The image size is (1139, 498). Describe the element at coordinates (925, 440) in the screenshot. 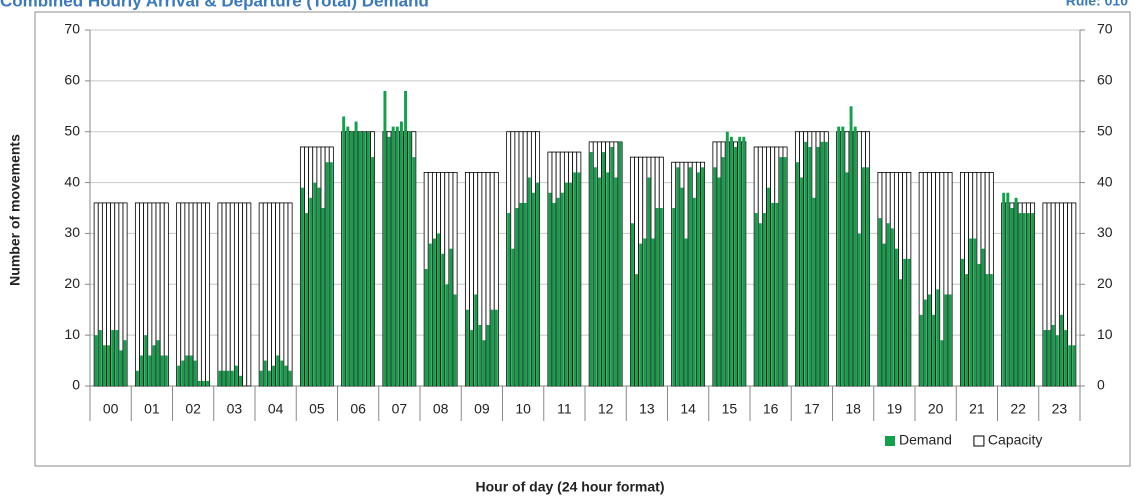

I see `legend-label: Demand` at that location.